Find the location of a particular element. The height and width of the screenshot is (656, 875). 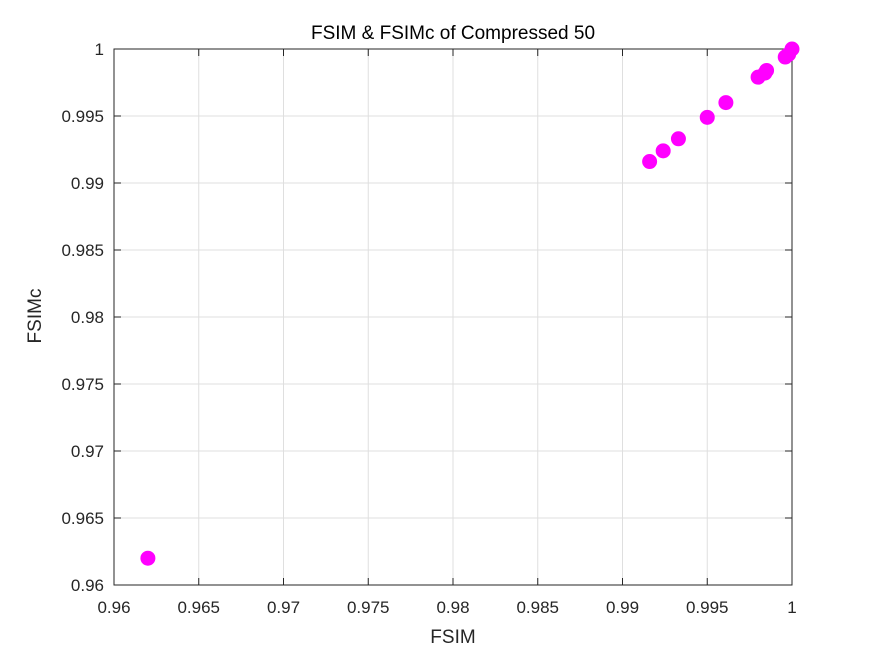

x-tick-label: 0.96 is located at coordinates (113, 607).